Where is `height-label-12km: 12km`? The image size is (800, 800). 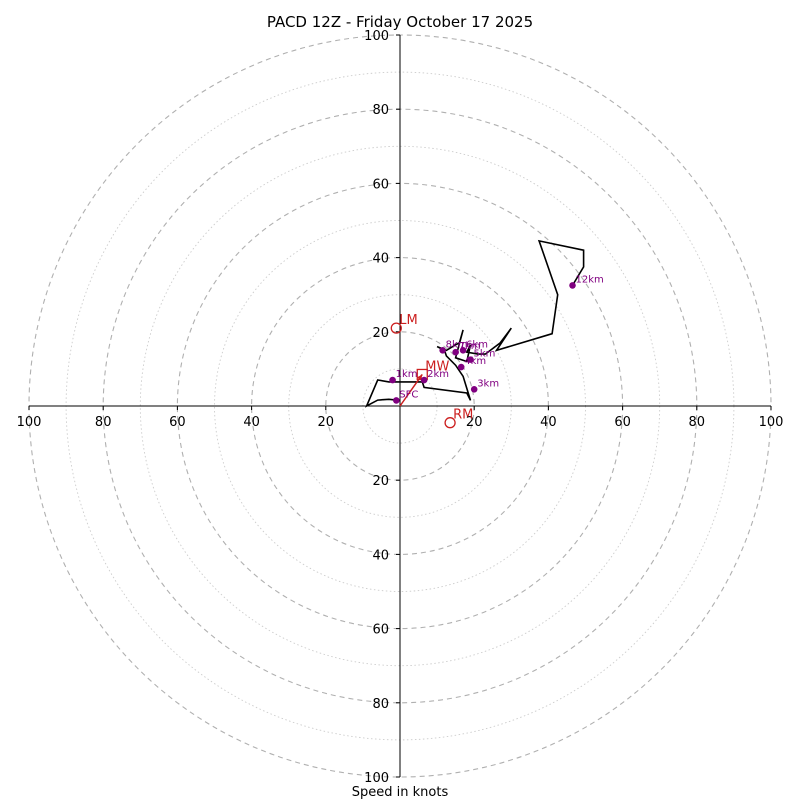
height-label-12km: 12km is located at coordinates (590, 279).